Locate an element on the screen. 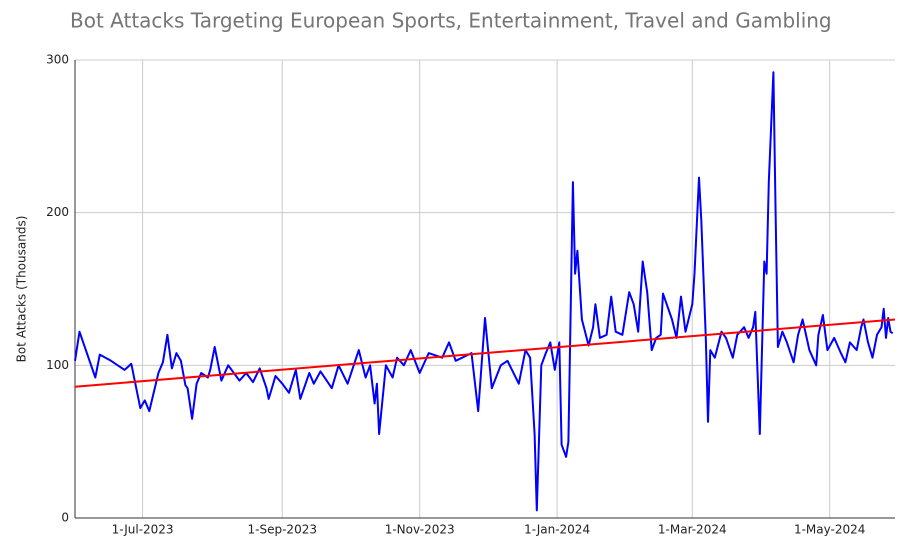 This screenshot has height=555, width=915. y-tick-label: 0 is located at coordinates (65, 518).